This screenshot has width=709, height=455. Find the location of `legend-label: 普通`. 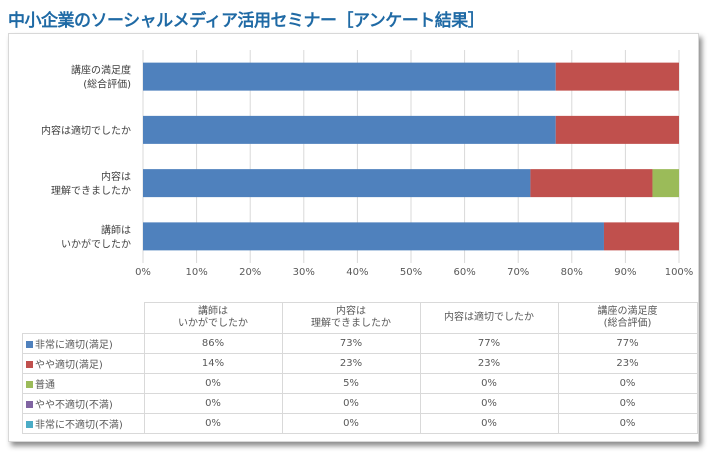

legend-label: 普通 is located at coordinates (45, 385).